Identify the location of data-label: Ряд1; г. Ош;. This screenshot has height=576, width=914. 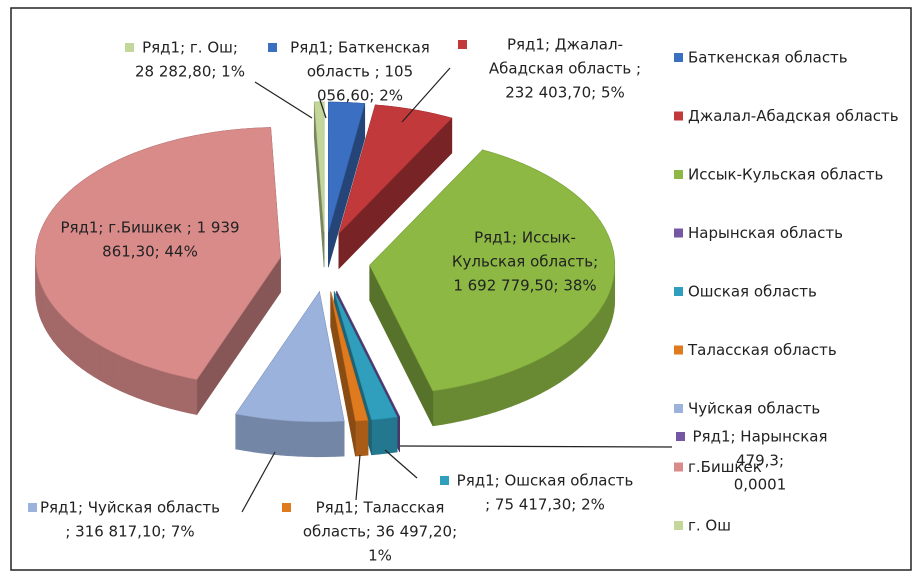
(190, 48).